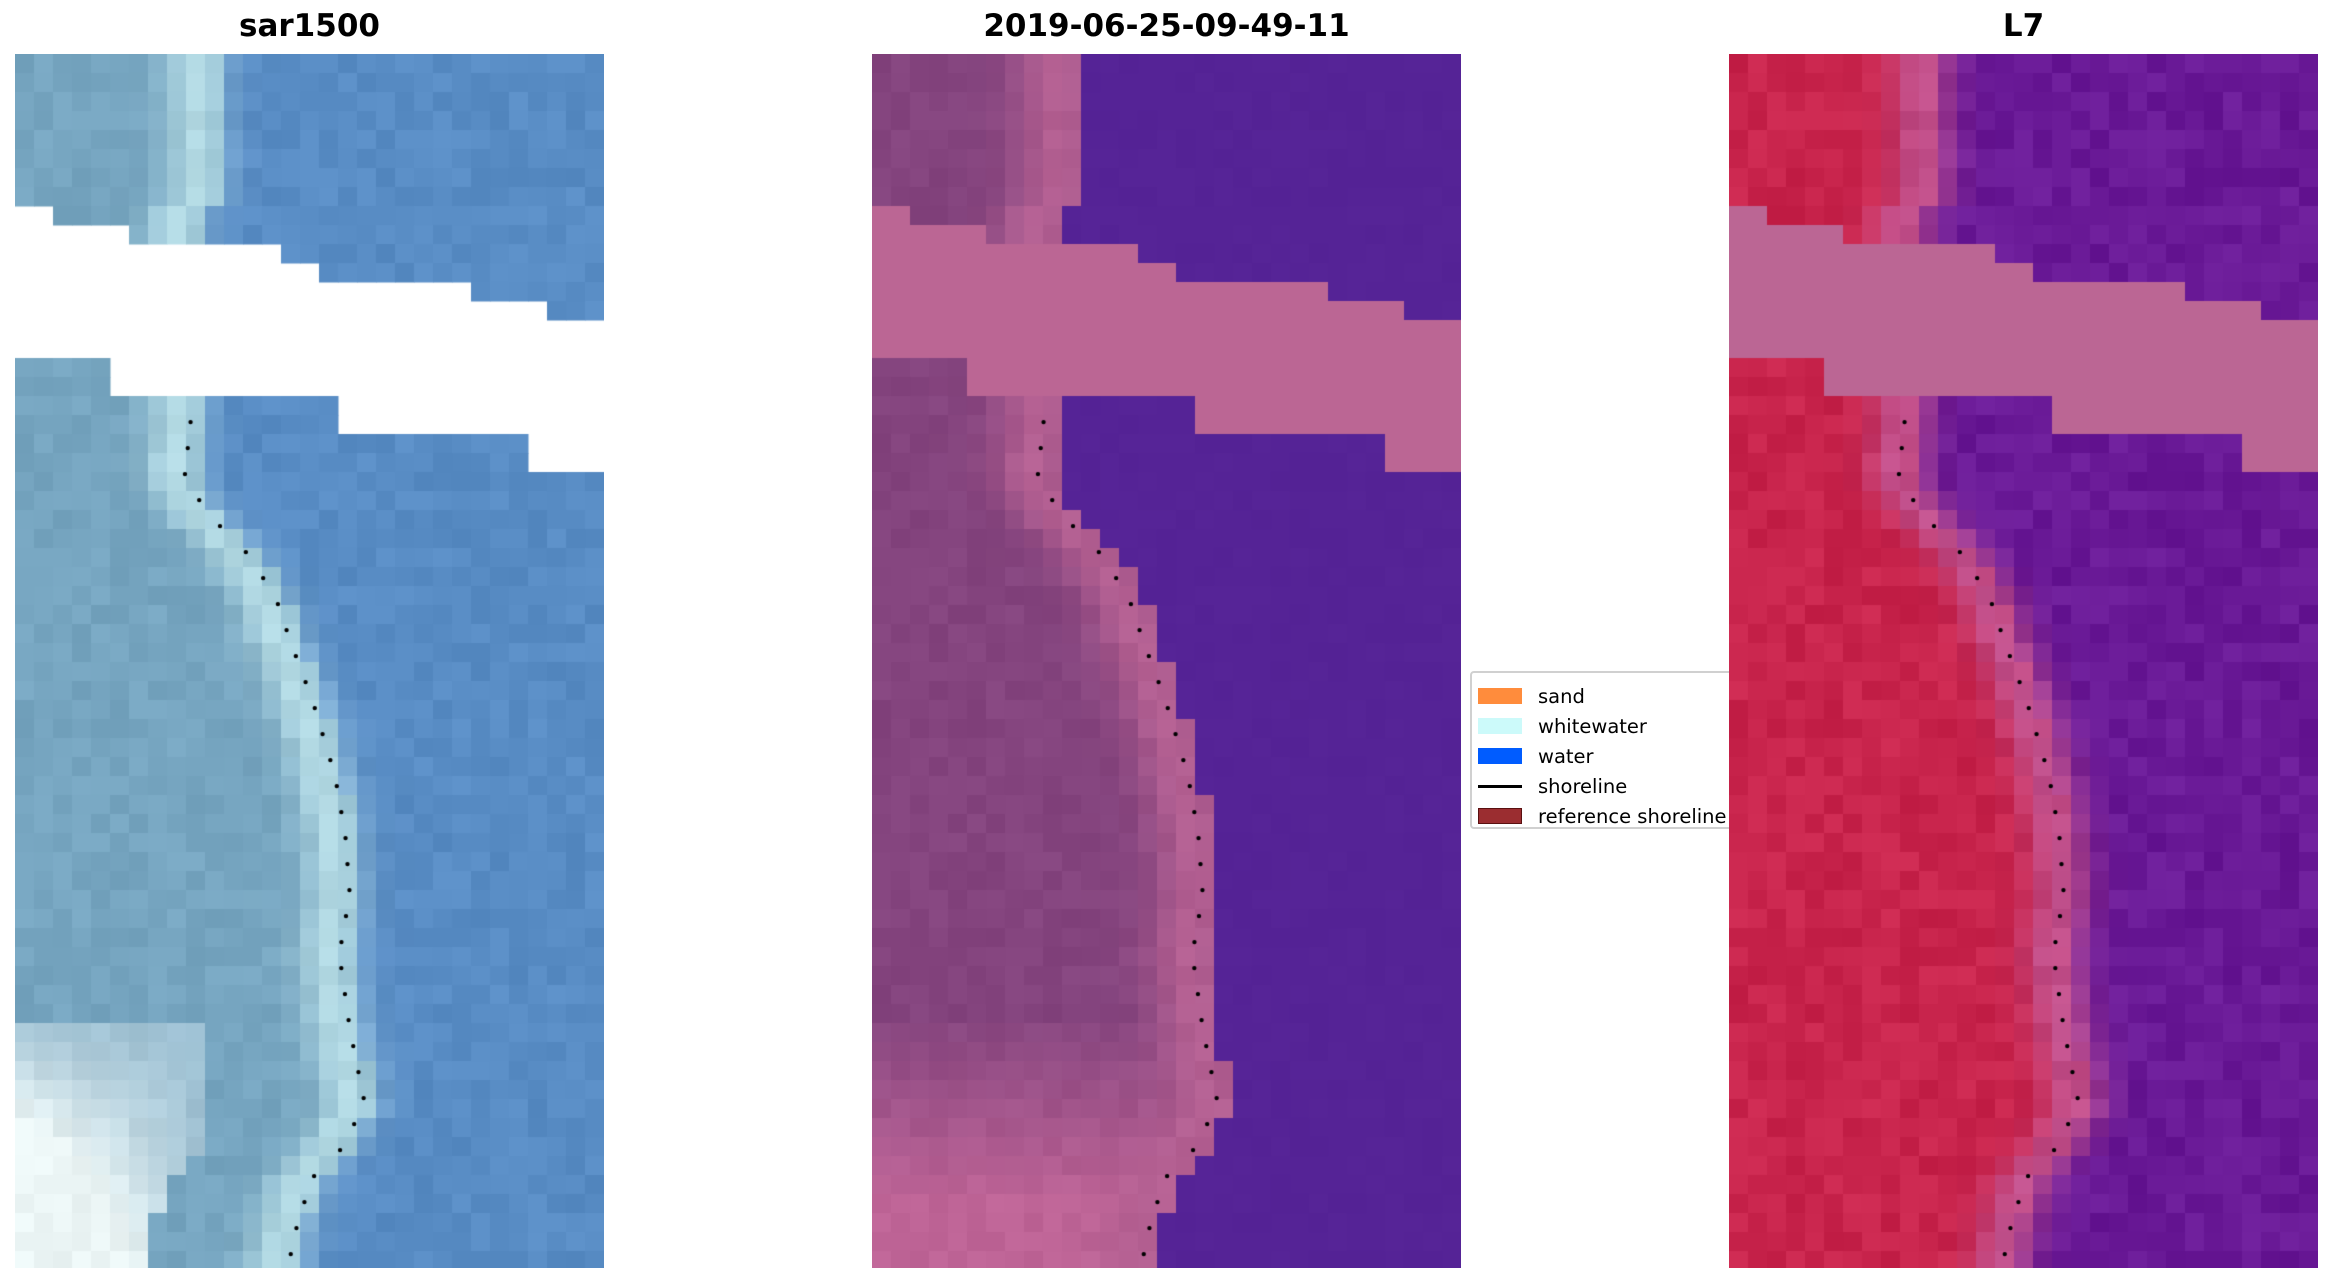  What do you see at coordinates (1500, 786) in the screenshot?
I see `legend-line-shoreline` at bounding box center [1500, 786].